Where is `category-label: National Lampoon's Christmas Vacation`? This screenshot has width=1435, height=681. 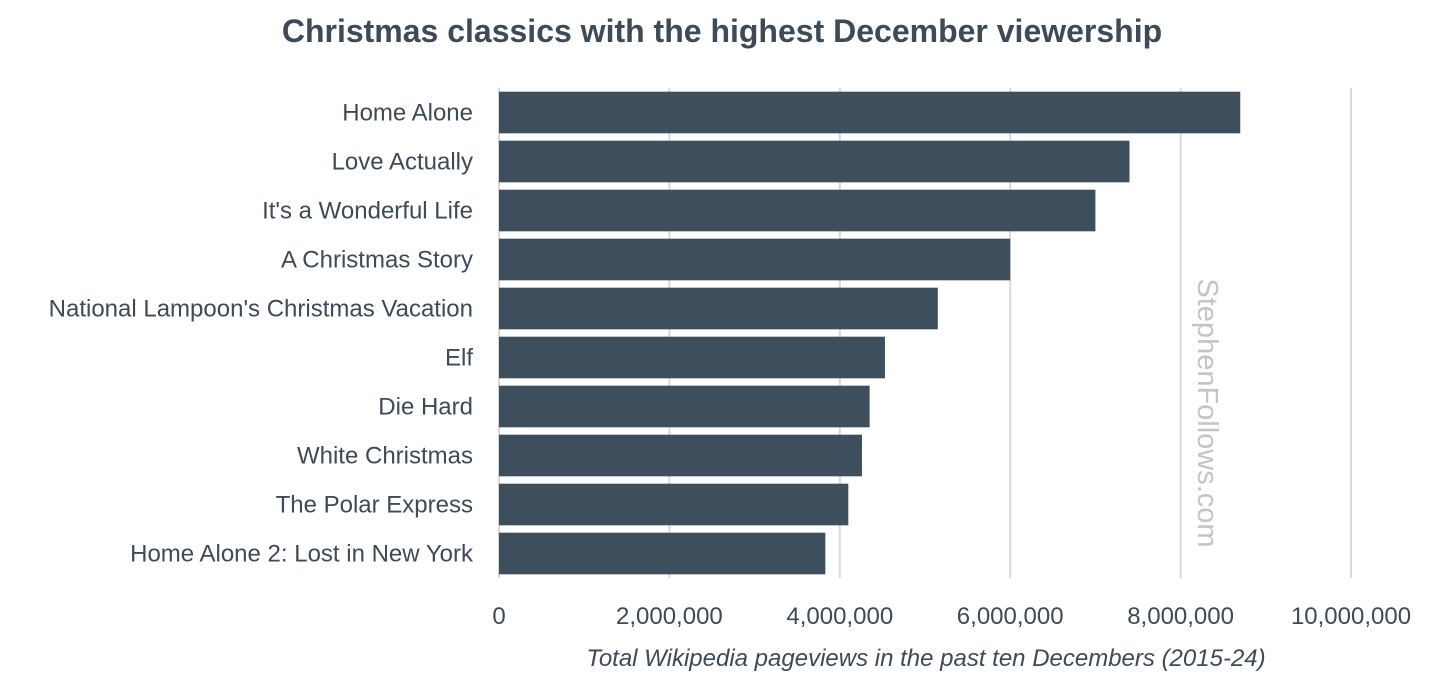
category-label: National Lampoon's Christmas Vacation is located at coordinates (261, 309).